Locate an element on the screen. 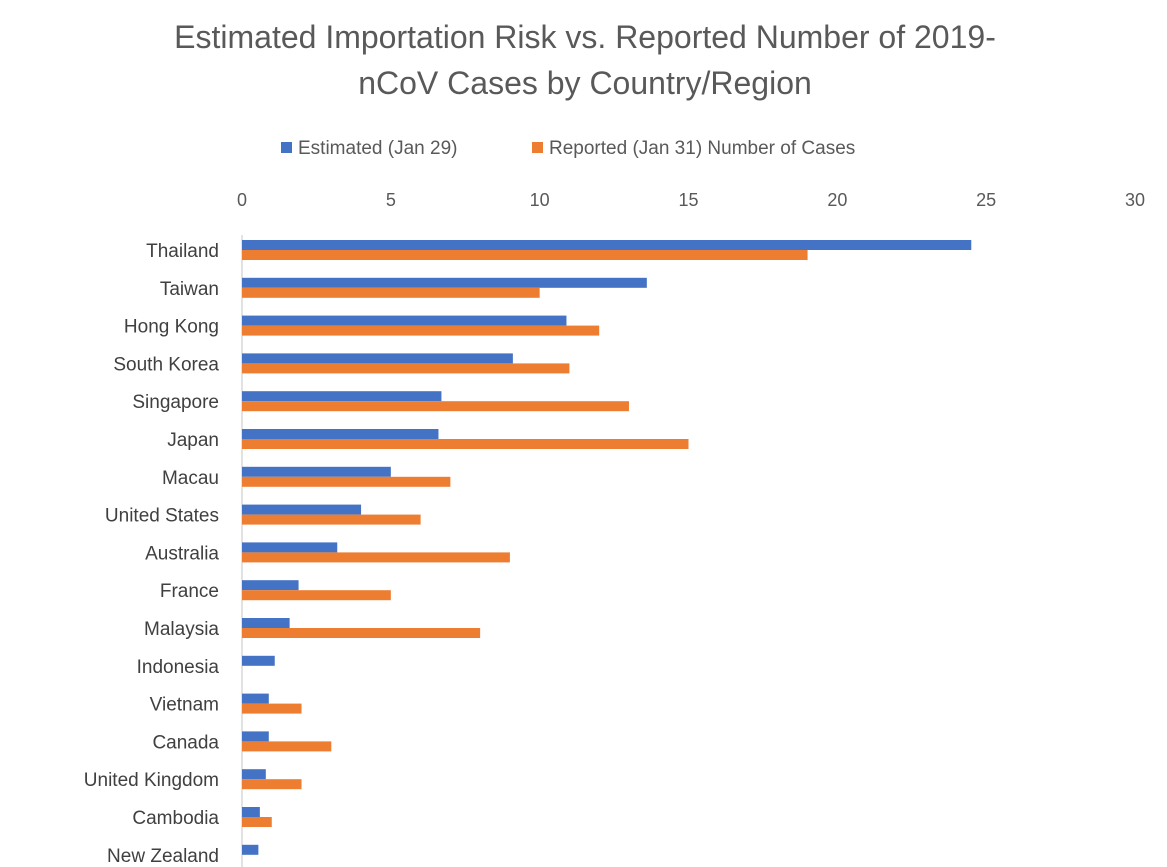 The width and height of the screenshot is (1167, 867). legend-swatch-estimated is located at coordinates (286, 147).